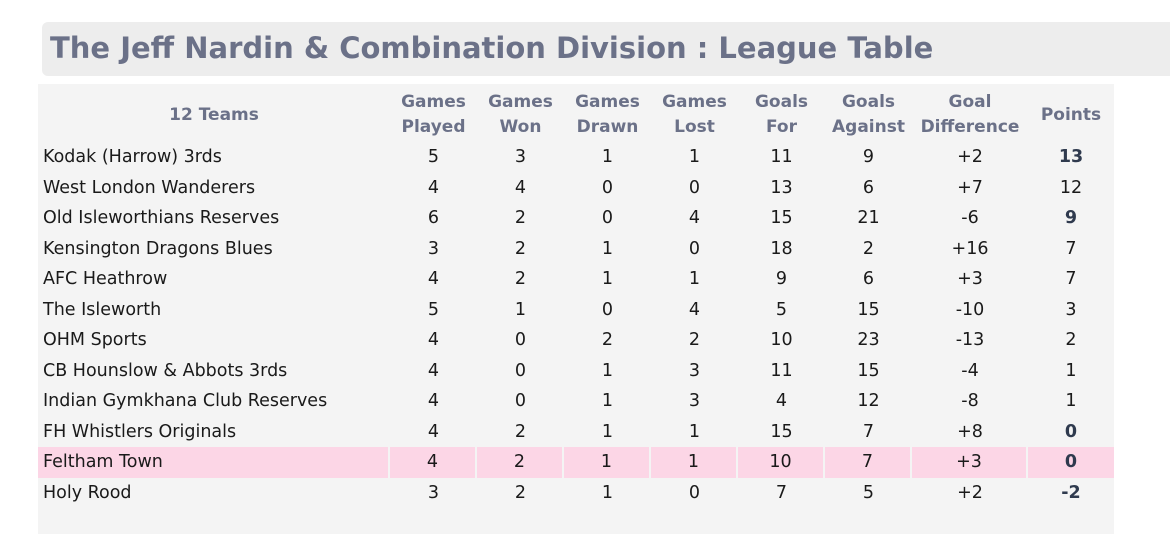 This screenshot has height=539, width=1170. Describe the element at coordinates (1071, 492) in the screenshot. I see `points-cell: -2` at that location.